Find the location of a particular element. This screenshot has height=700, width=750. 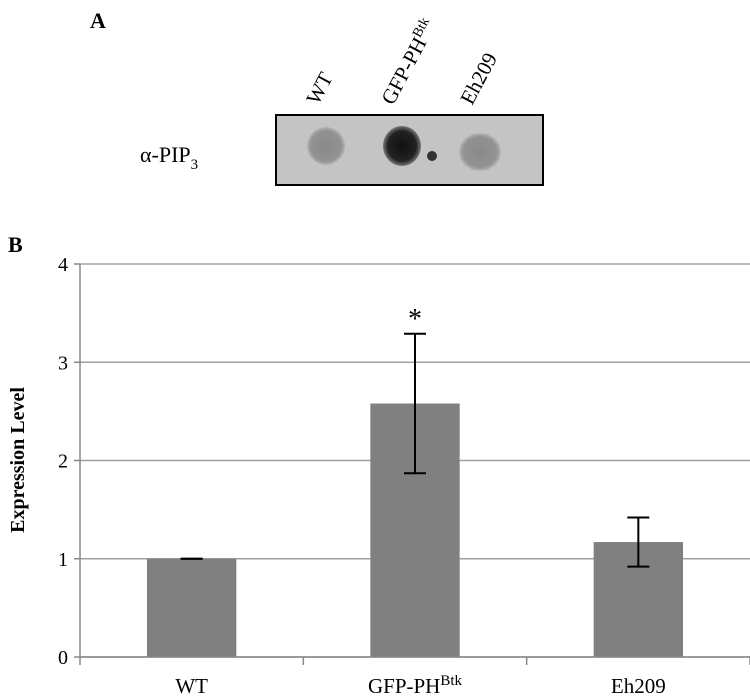

lane-label: Eh209 is located at coordinates (478, 79).